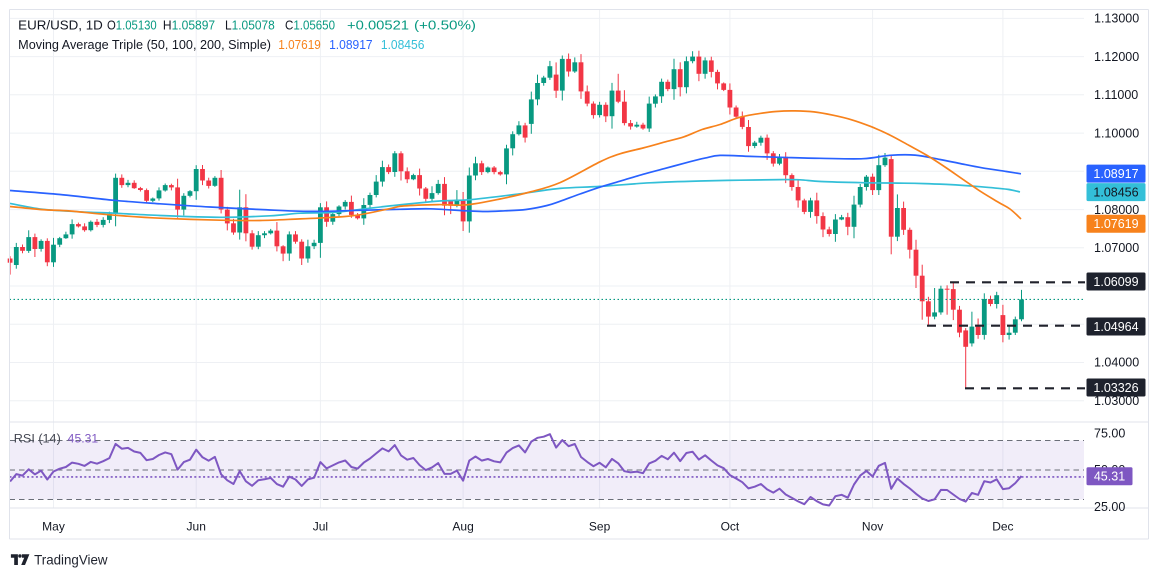 This screenshot has height=583, width=1158. I want to click on svg-text: 1.04964, so click(1115, 327).